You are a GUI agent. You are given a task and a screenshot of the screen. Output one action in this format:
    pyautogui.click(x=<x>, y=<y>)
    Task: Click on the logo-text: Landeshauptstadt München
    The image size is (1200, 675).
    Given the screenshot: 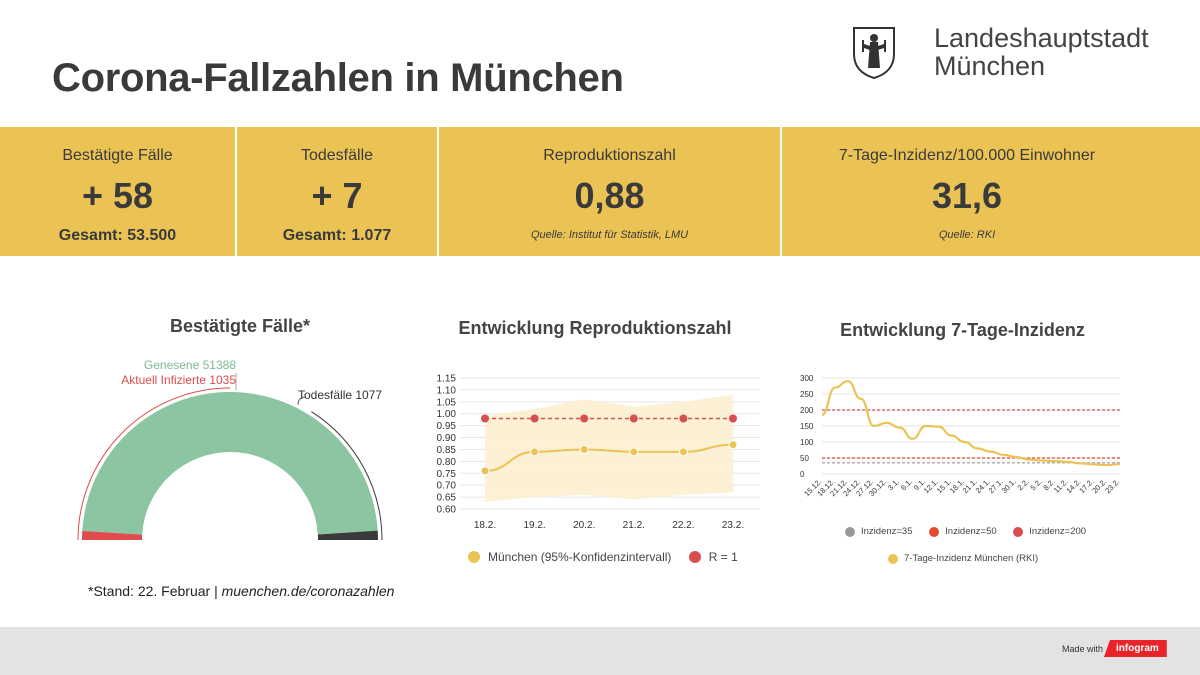 What is the action you would take?
    pyautogui.click(x=1041, y=52)
    